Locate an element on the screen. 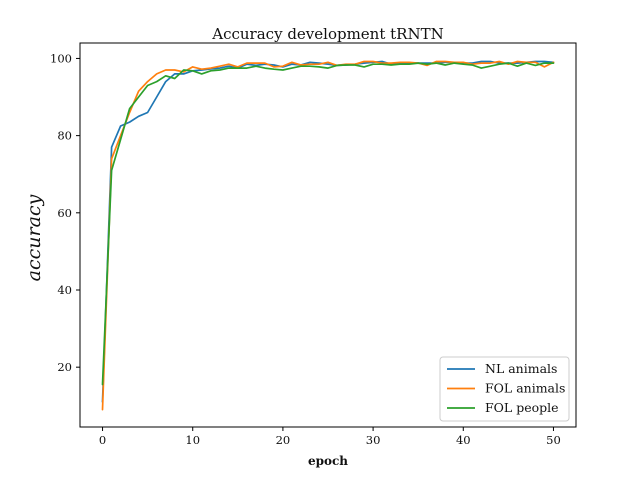 The image size is (640, 480). legend-frame is located at coordinates (504, 389).